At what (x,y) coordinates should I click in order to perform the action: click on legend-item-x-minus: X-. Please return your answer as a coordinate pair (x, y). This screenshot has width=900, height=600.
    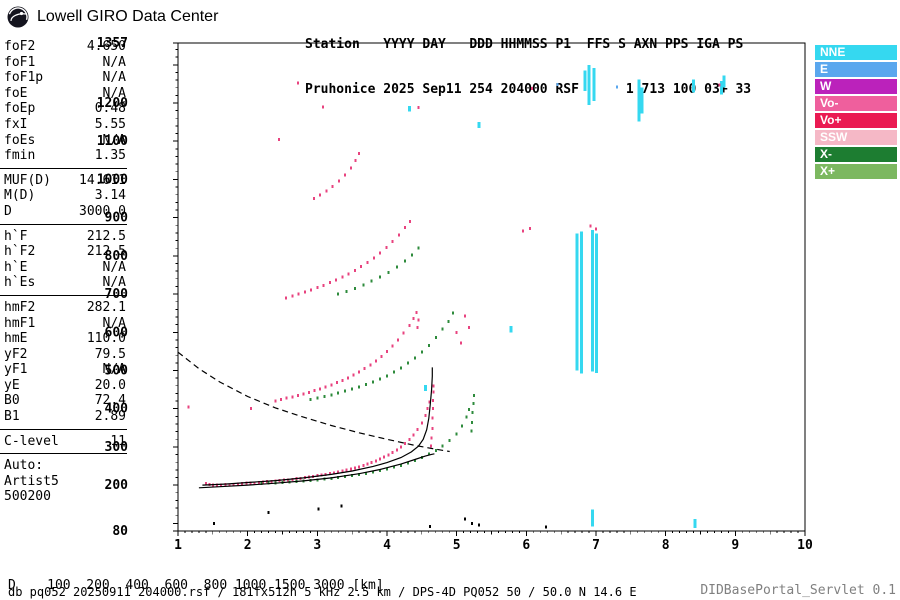
    Looking at the image, I should click on (856, 154).